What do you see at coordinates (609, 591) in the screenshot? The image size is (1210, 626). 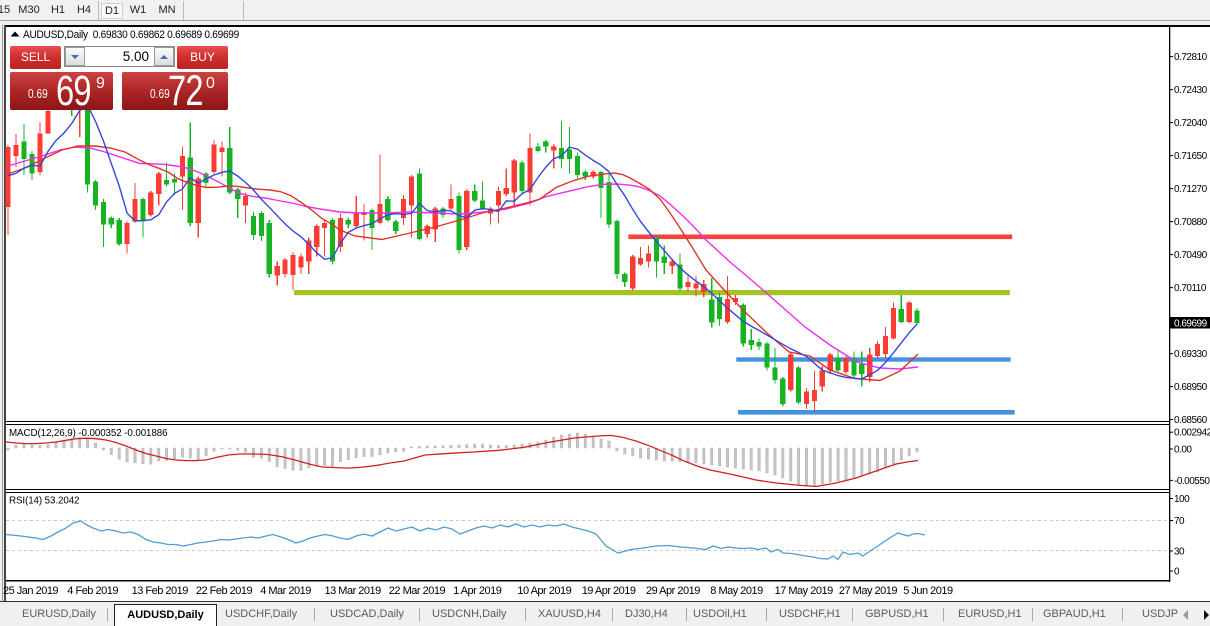 I see `svg-text: 19 Apr 2019` at bounding box center [609, 591].